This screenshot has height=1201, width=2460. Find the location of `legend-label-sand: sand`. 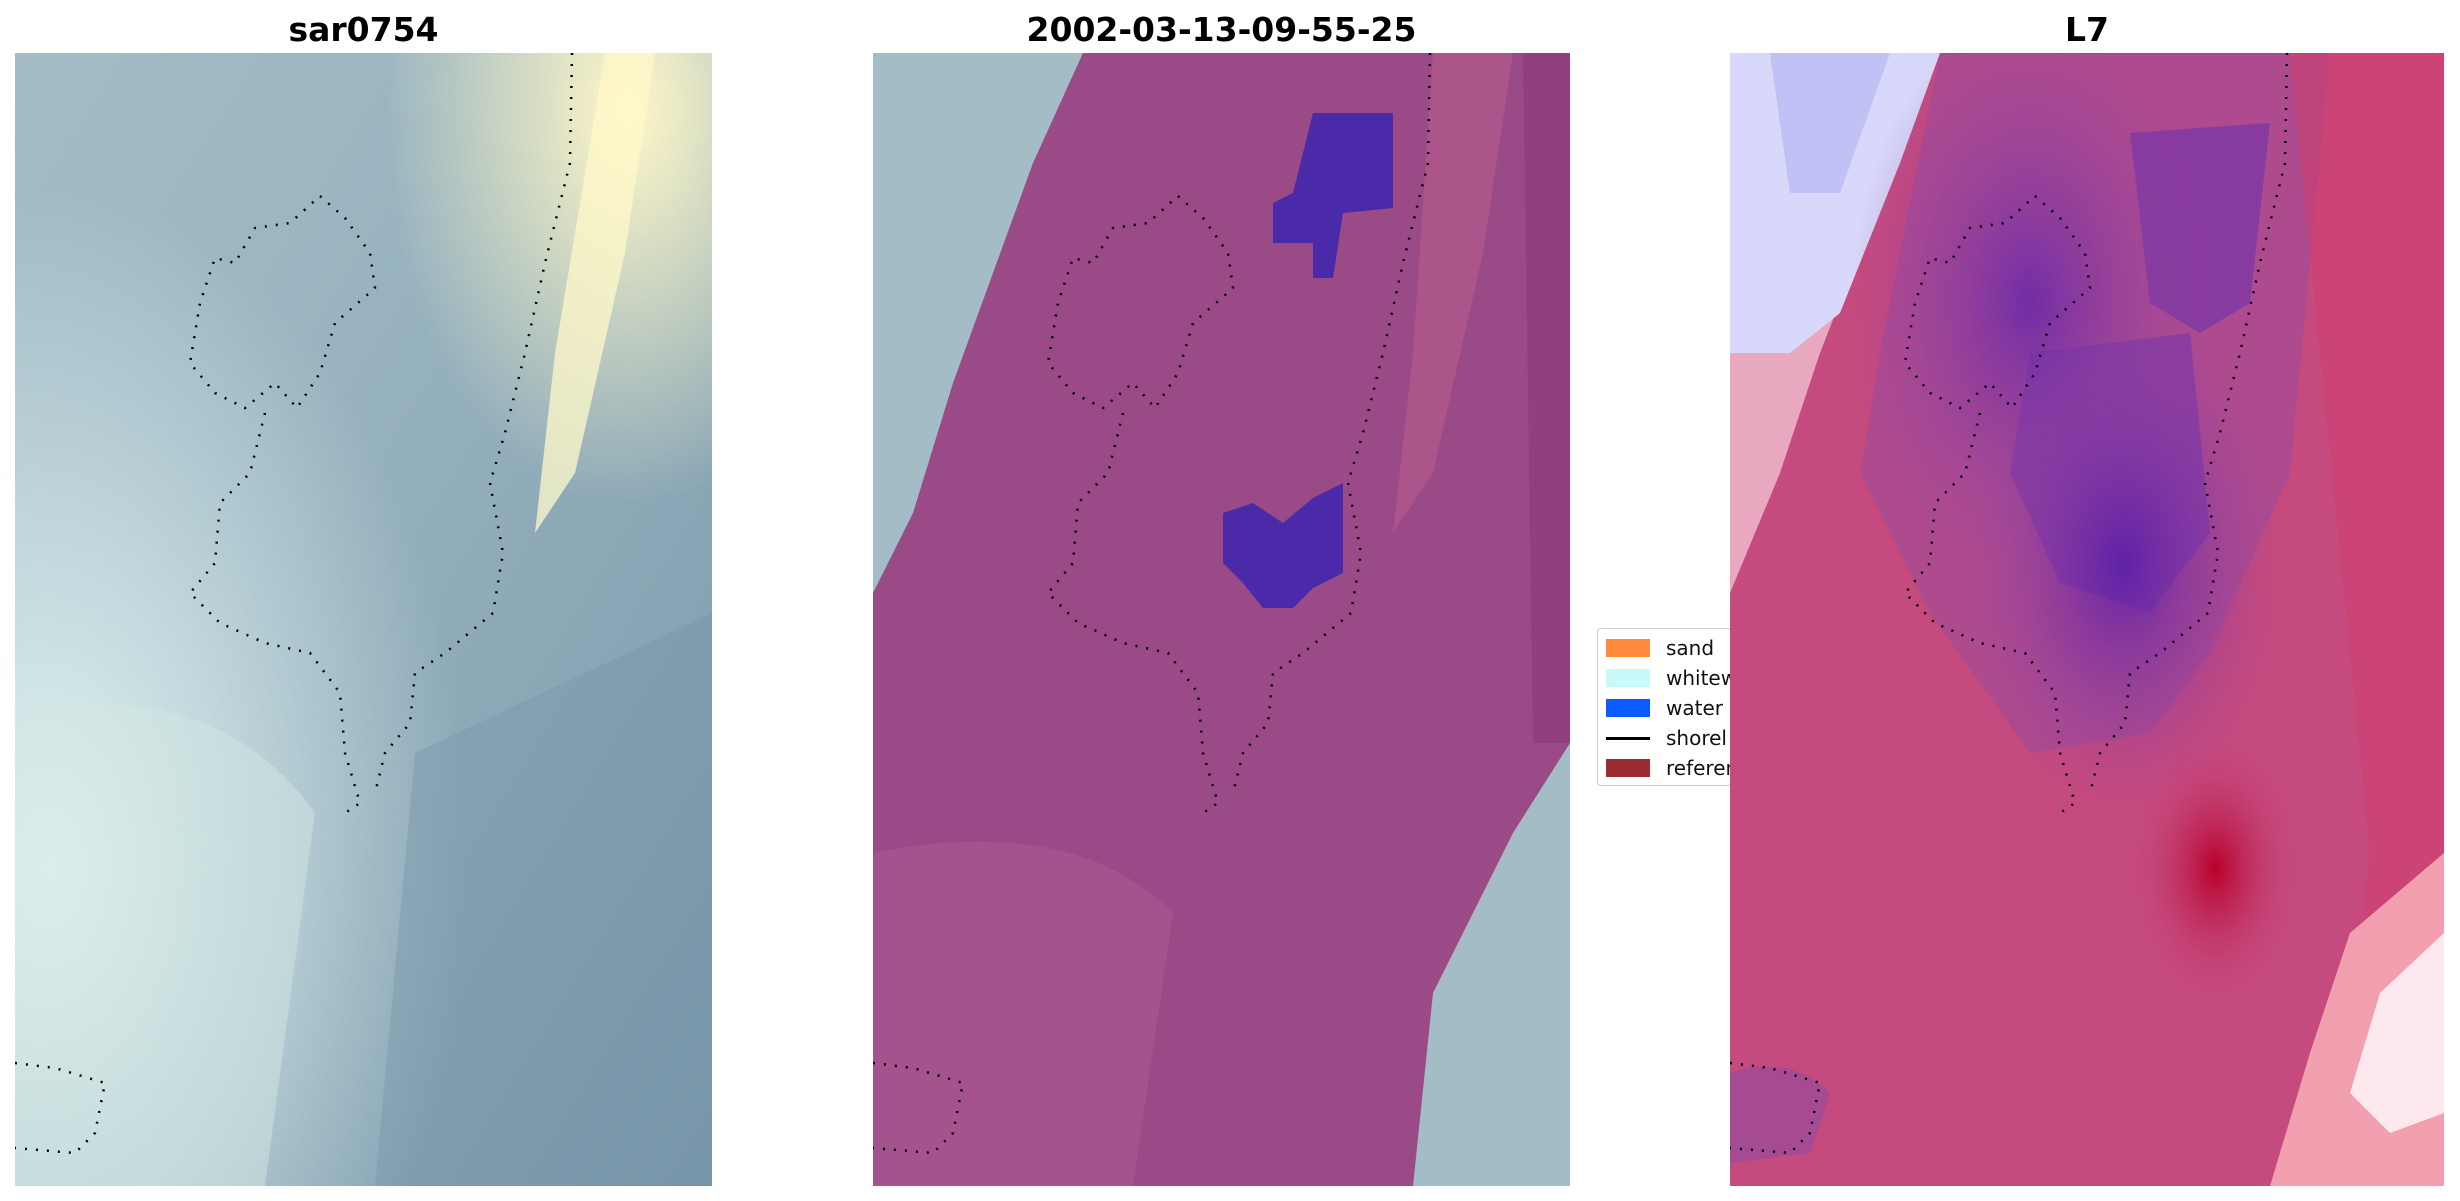

legend-label-sand: sand is located at coordinates (1690, 648).